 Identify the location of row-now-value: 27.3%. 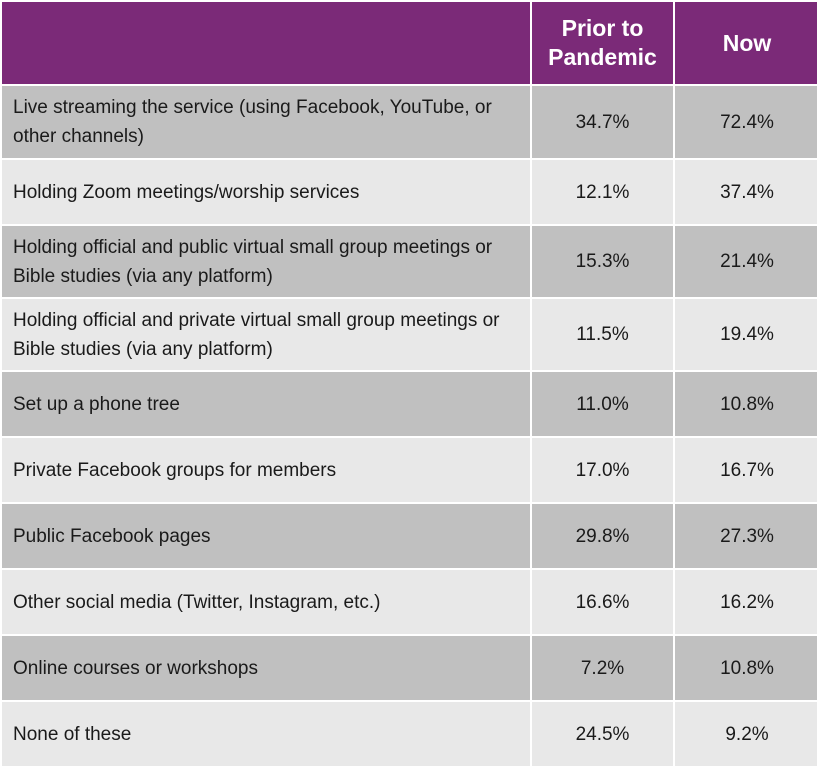
(746, 536).